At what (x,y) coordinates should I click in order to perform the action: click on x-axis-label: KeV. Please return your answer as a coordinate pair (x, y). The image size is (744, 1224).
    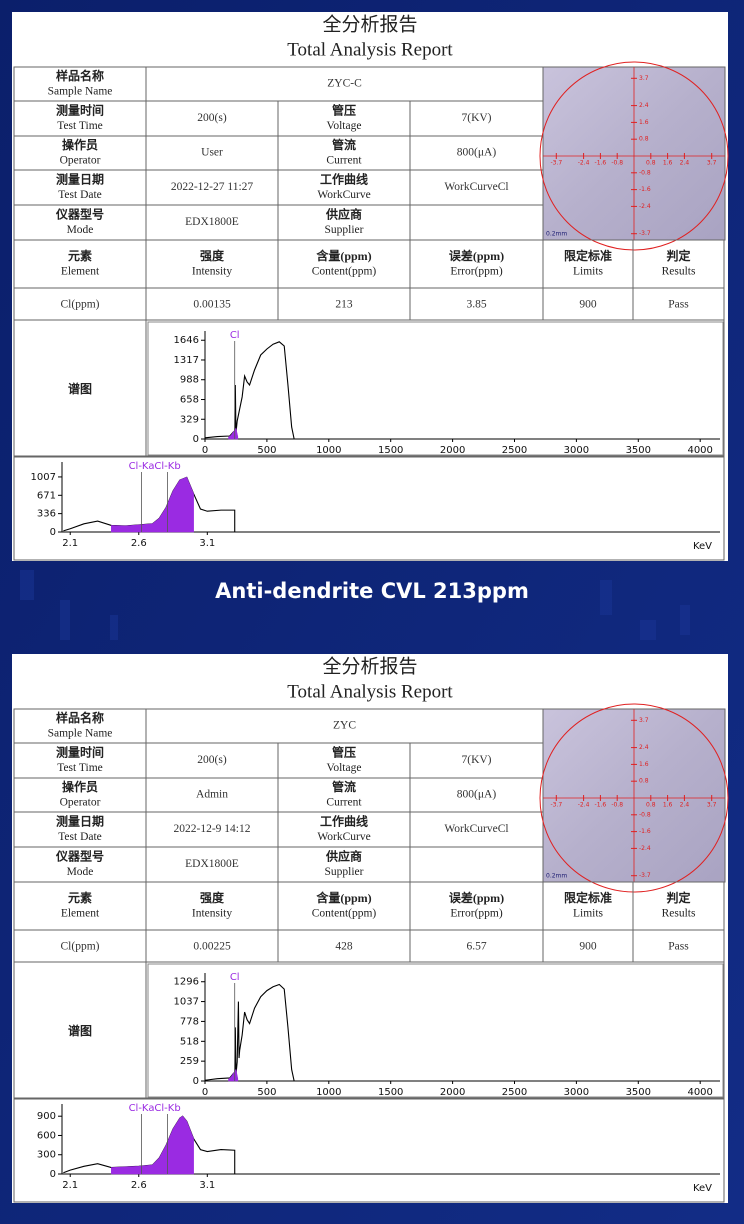
    Looking at the image, I should click on (702, 546).